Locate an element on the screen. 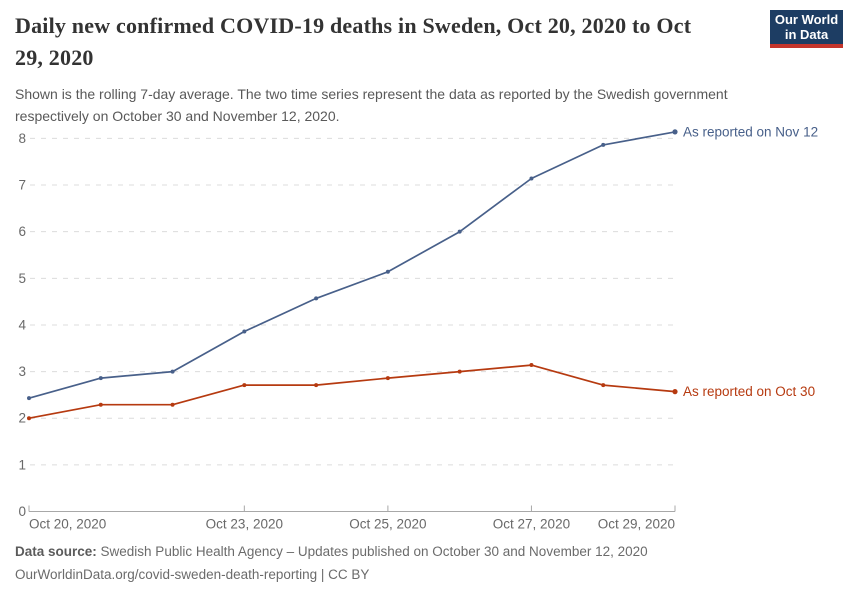  y-axis-label: 0 is located at coordinates (22, 511).